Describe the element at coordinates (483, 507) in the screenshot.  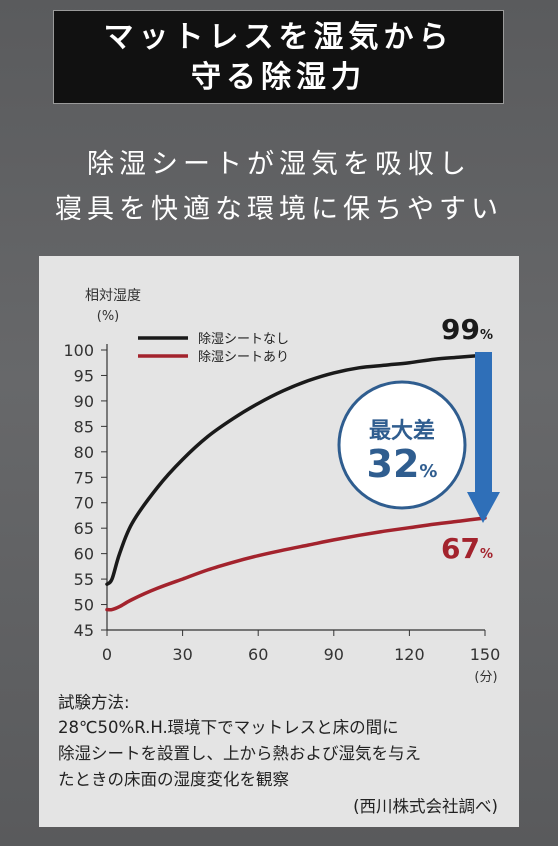
I see `arrow-head` at that location.